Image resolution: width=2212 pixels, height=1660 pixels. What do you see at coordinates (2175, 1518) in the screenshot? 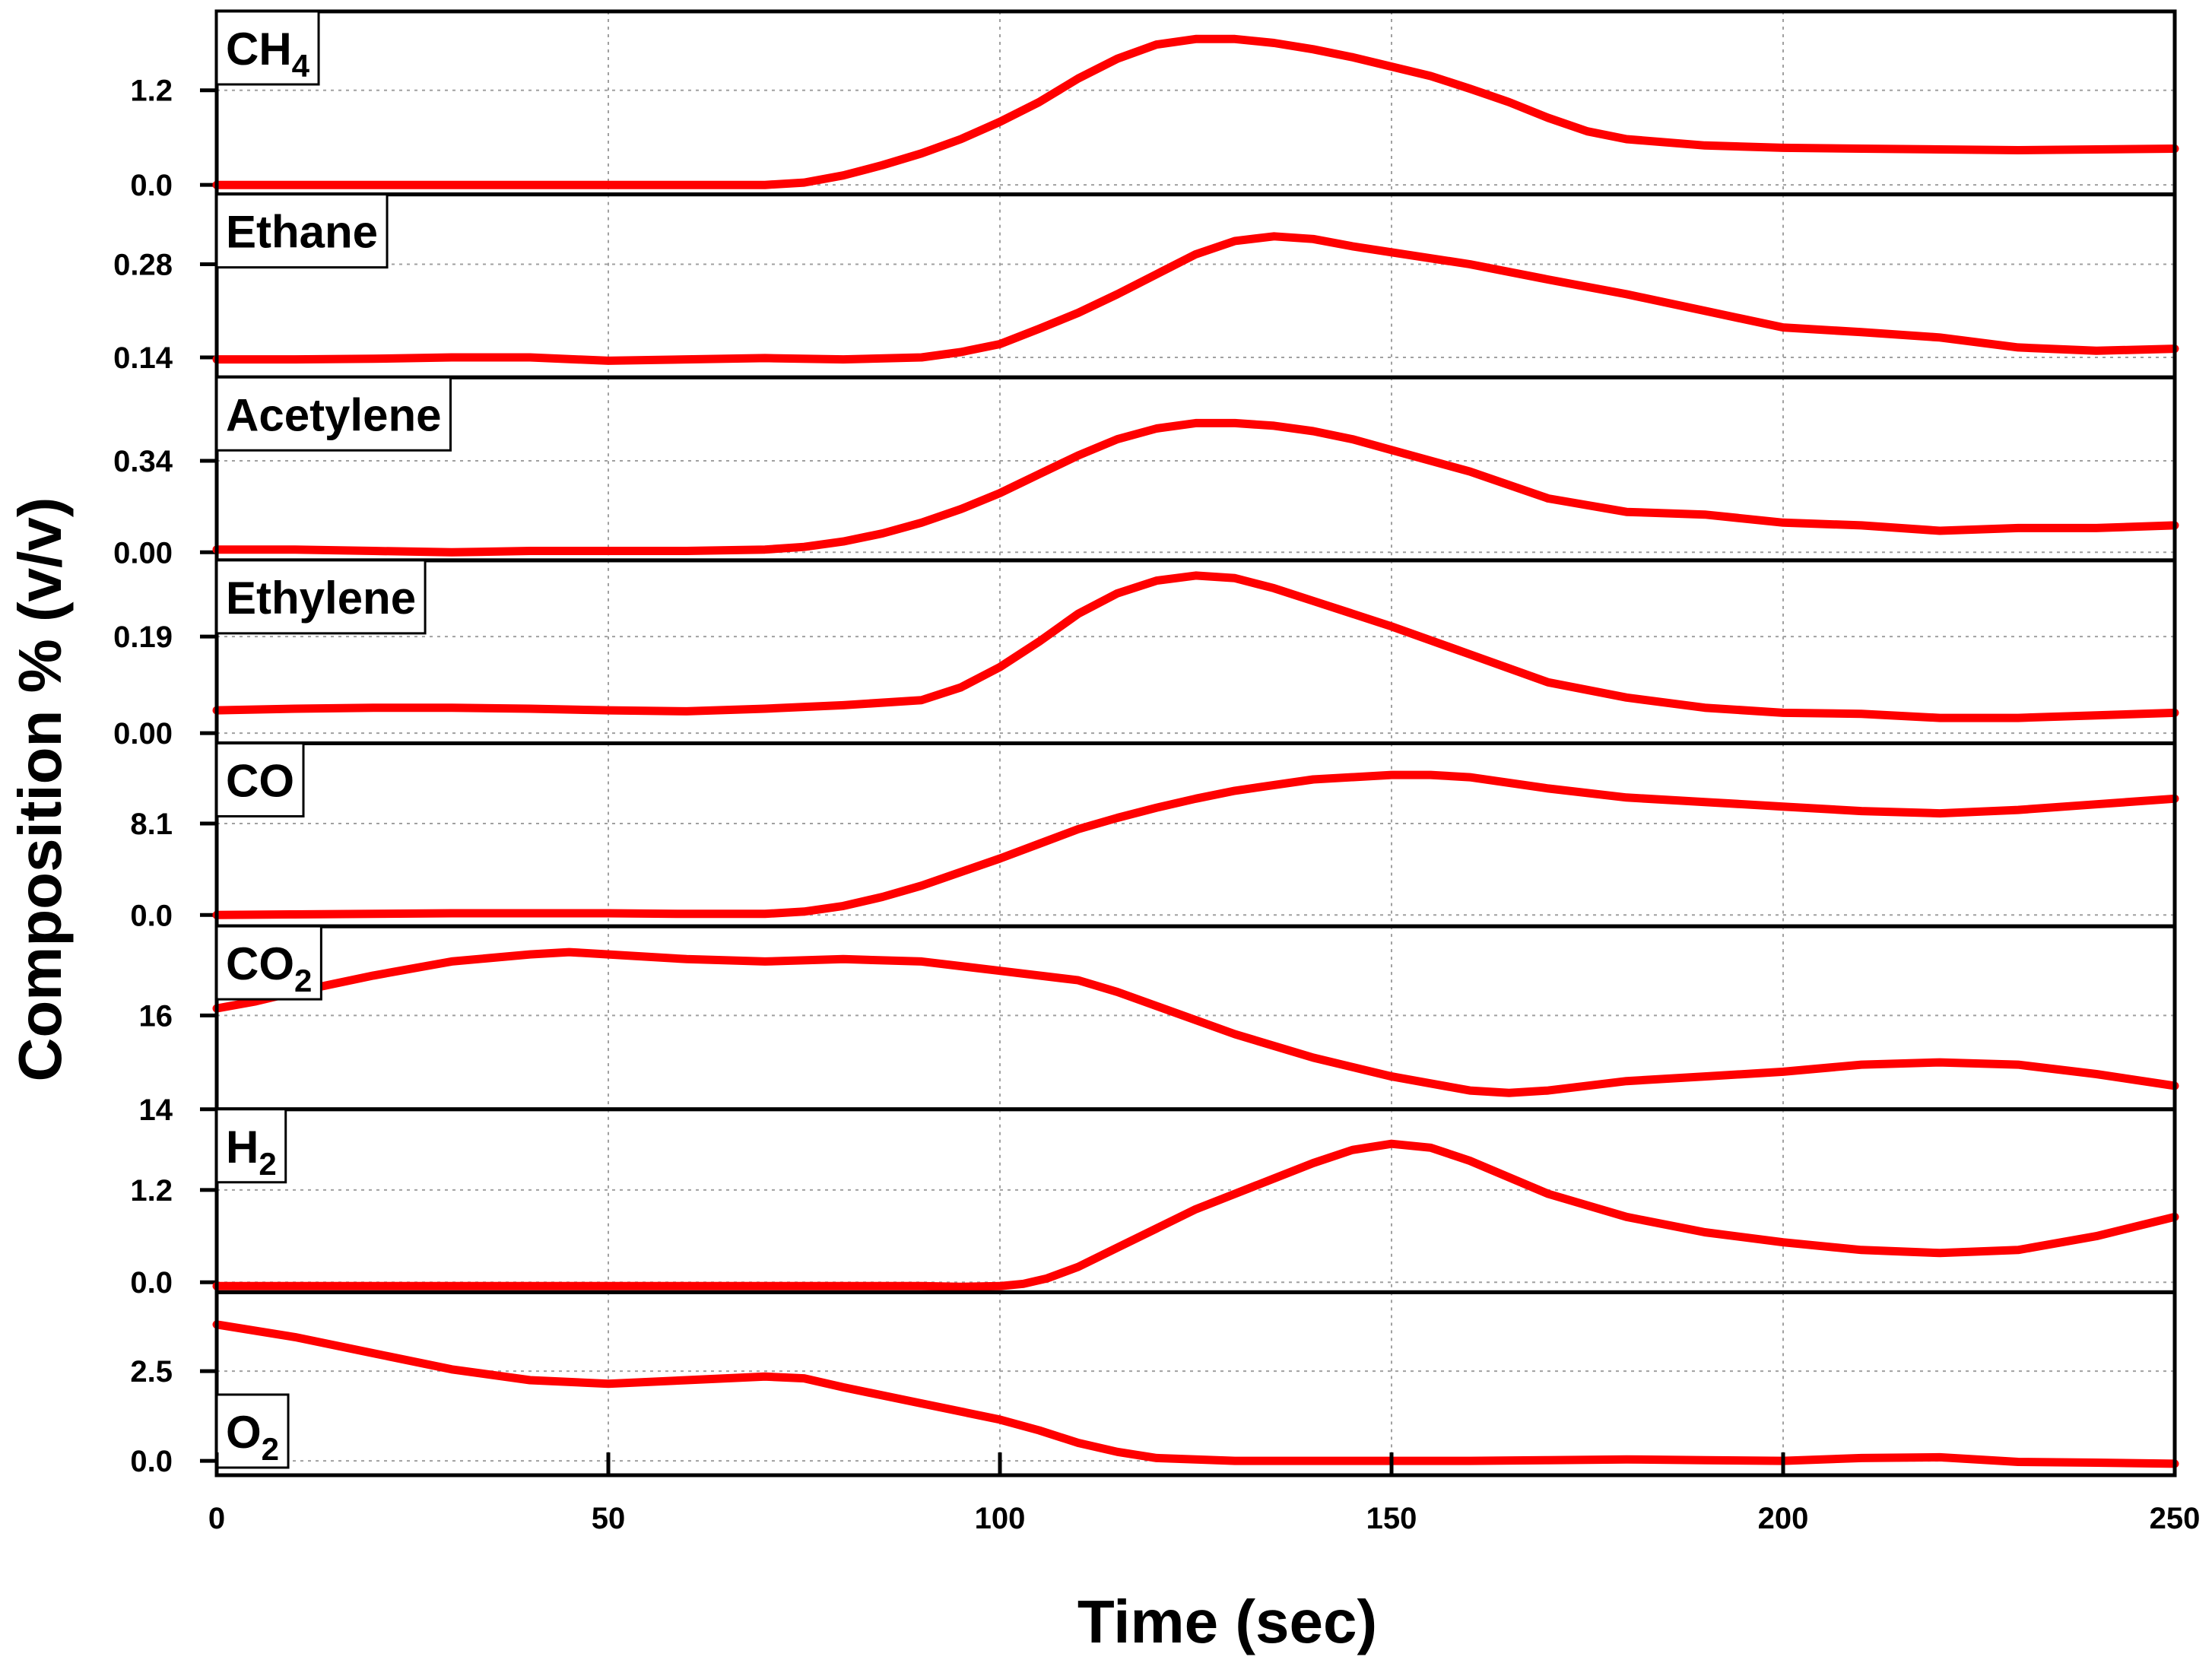
I see `x-tick-label: 250` at bounding box center [2175, 1518].